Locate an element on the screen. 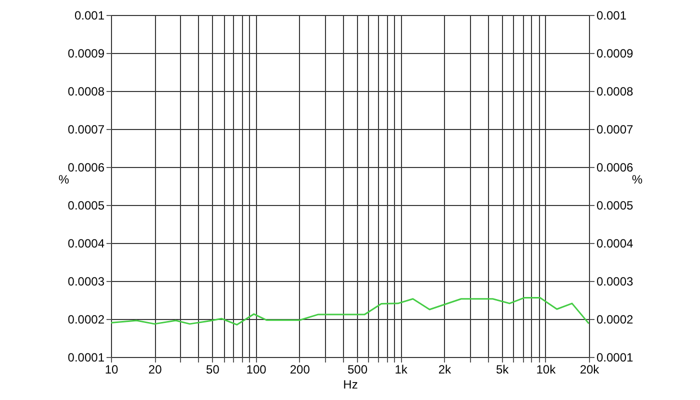 The width and height of the screenshot is (700, 400). y-tick-label: 0.0002 is located at coordinates (86, 319).